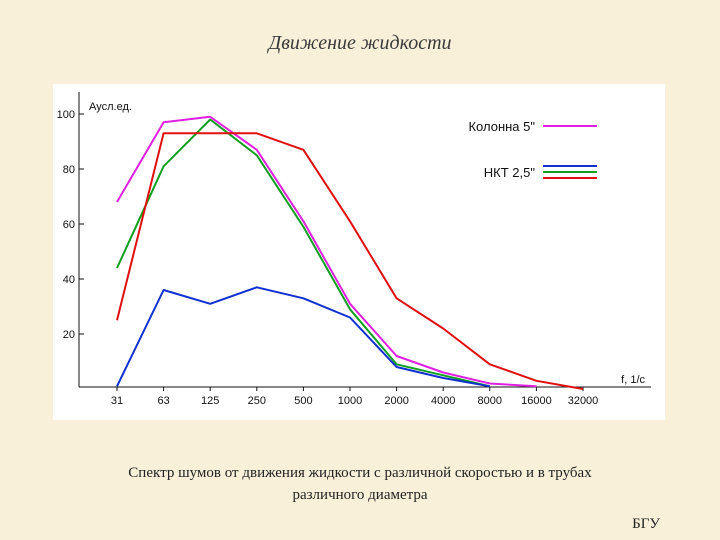  What do you see at coordinates (633, 380) in the screenshot?
I see `x-axis-label: f, 1/c` at bounding box center [633, 380].